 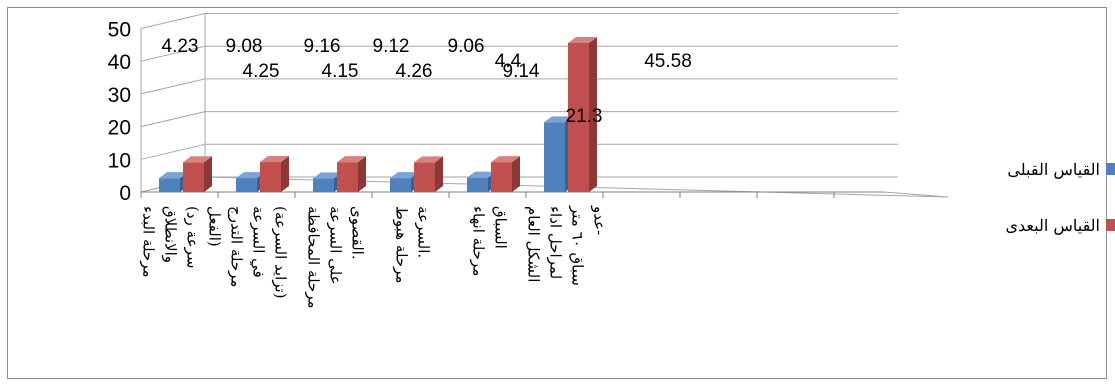 I want to click on x-category-label-line: السباق, so click(x=501, y=227).